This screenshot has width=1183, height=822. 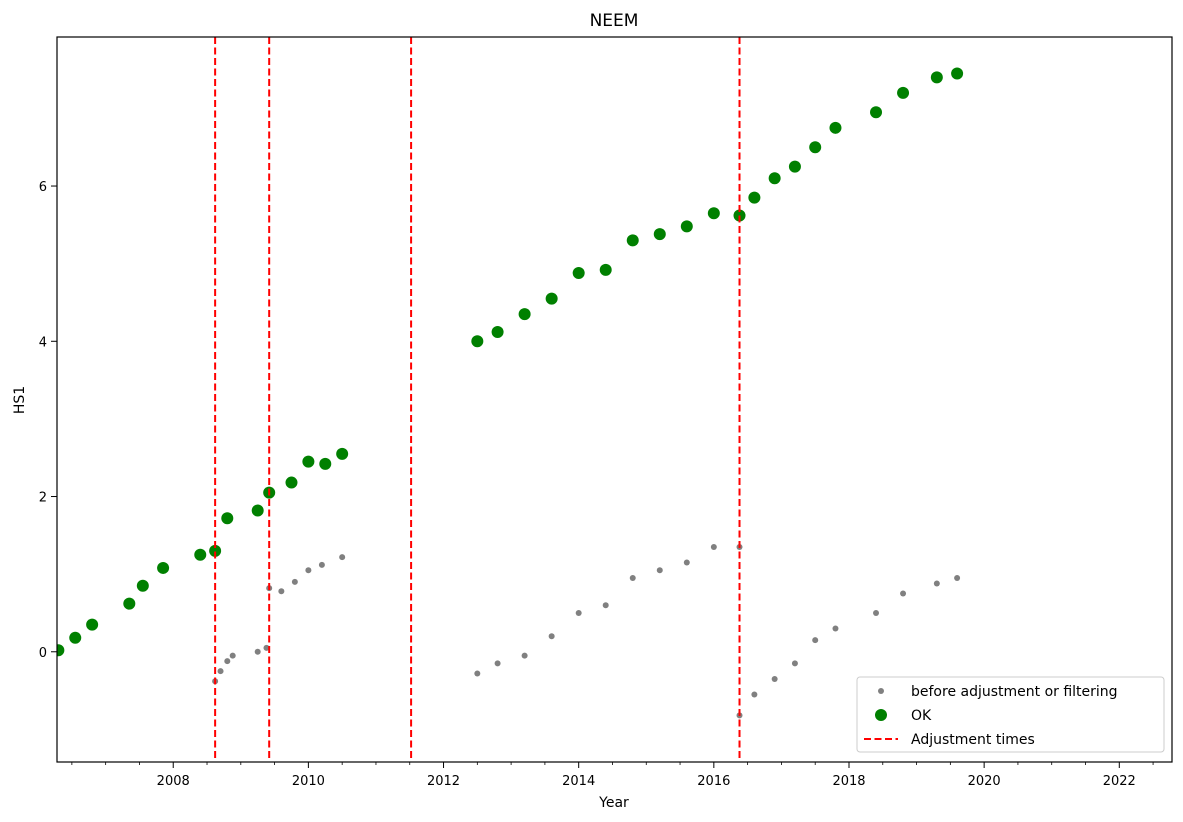 What do you see at coordinates (43, 653) in the screenshot?
I see `y-tick-label: 0` at bounding box center [43, 653].